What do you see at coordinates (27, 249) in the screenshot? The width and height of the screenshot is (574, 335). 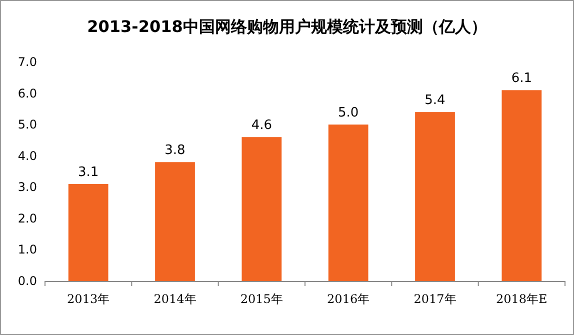 I see `y-tick-label: 1.0` at bounding box center [27, 249].